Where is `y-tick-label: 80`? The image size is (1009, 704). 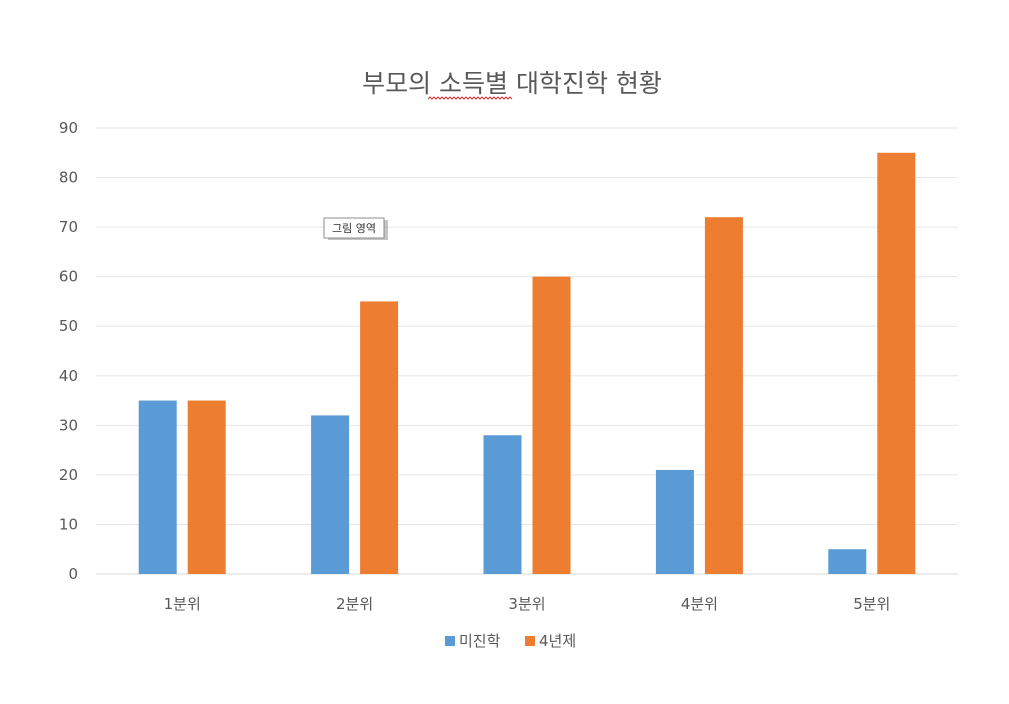 y-tick-label: 80 is located at coordinates (68, 178).